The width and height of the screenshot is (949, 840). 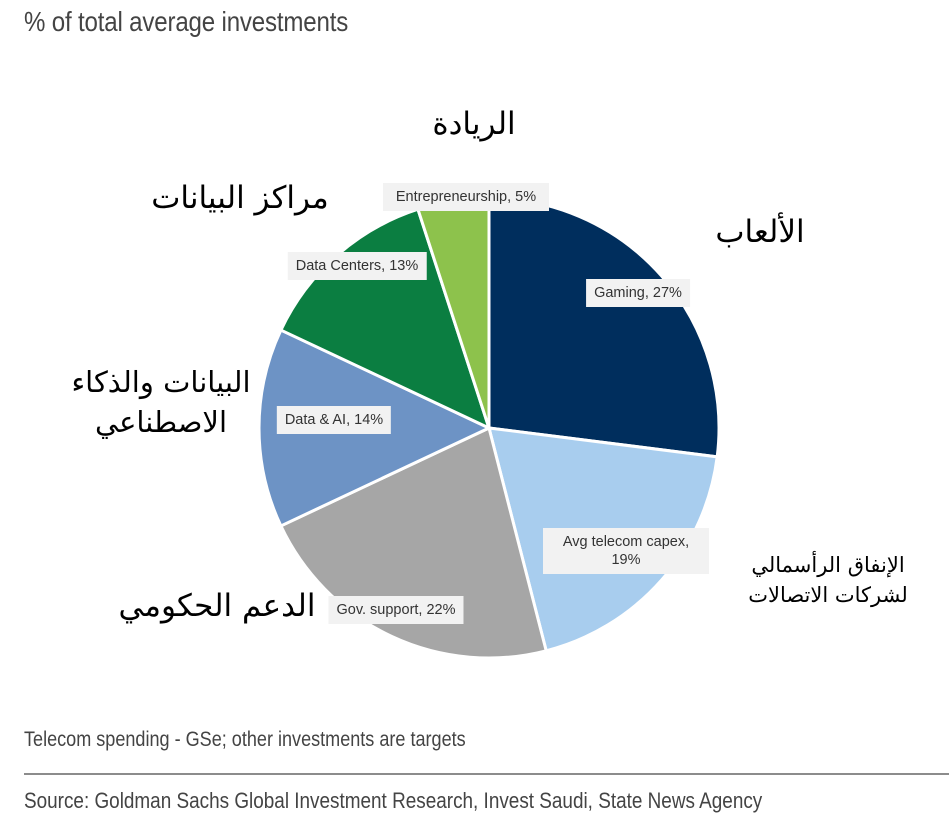 What do you see at coordinates (474, 124) in the screenshot?
I see `arabic-label-entrepreneurship: الريادة` at bounding box center [474, 124].